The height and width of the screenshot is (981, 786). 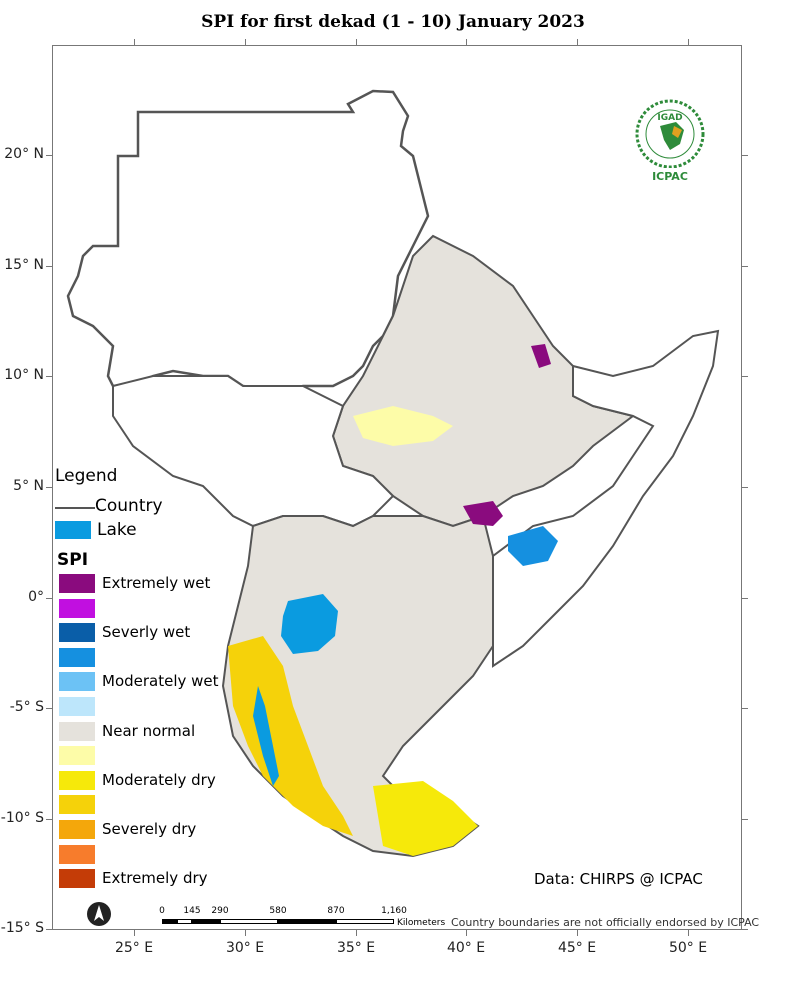 I want to click on legend-spi-label: Extremely dry, so click(x=155, y=878).